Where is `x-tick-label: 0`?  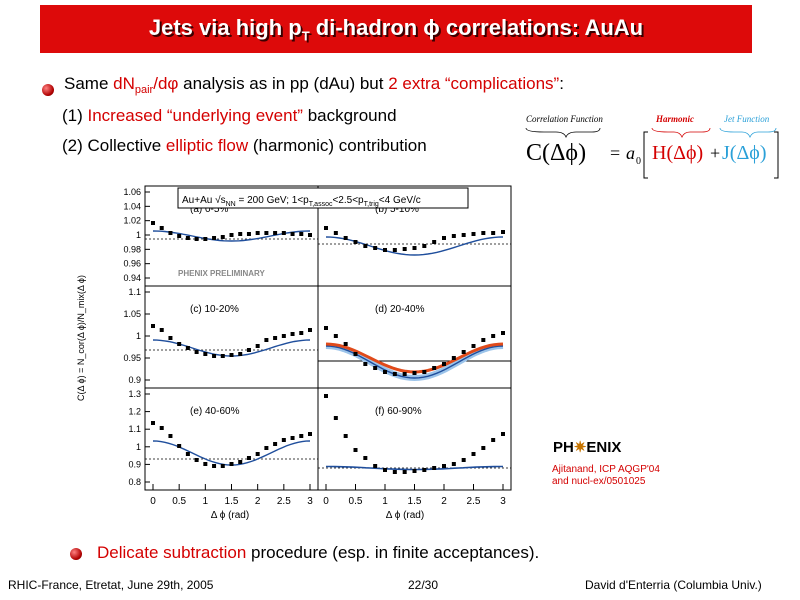 x-tick-label: 0 is located at coordinates (153, 501).